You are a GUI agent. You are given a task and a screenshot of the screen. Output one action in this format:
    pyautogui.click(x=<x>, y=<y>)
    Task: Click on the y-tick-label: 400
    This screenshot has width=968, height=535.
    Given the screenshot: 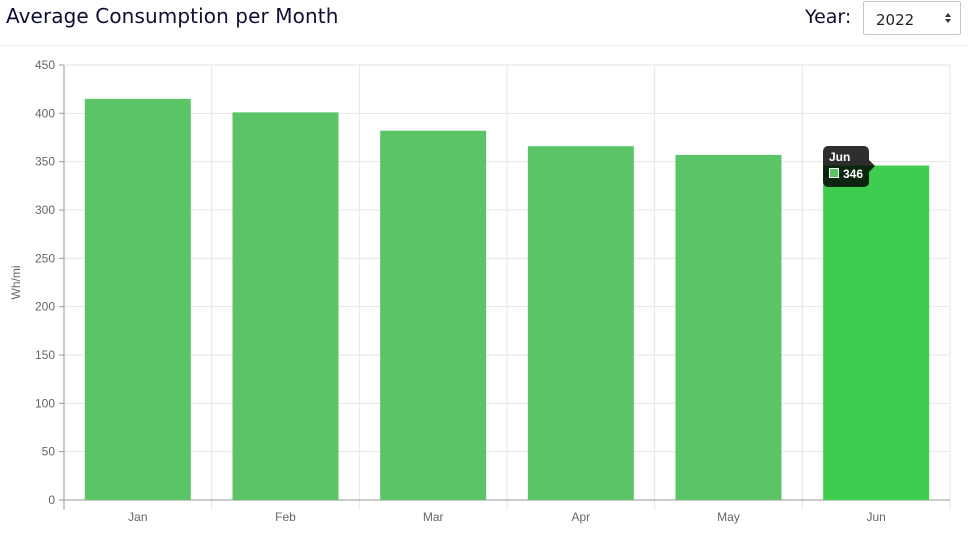 What is the action you would take?
    pyautogui.click(x=45, y=113)
    